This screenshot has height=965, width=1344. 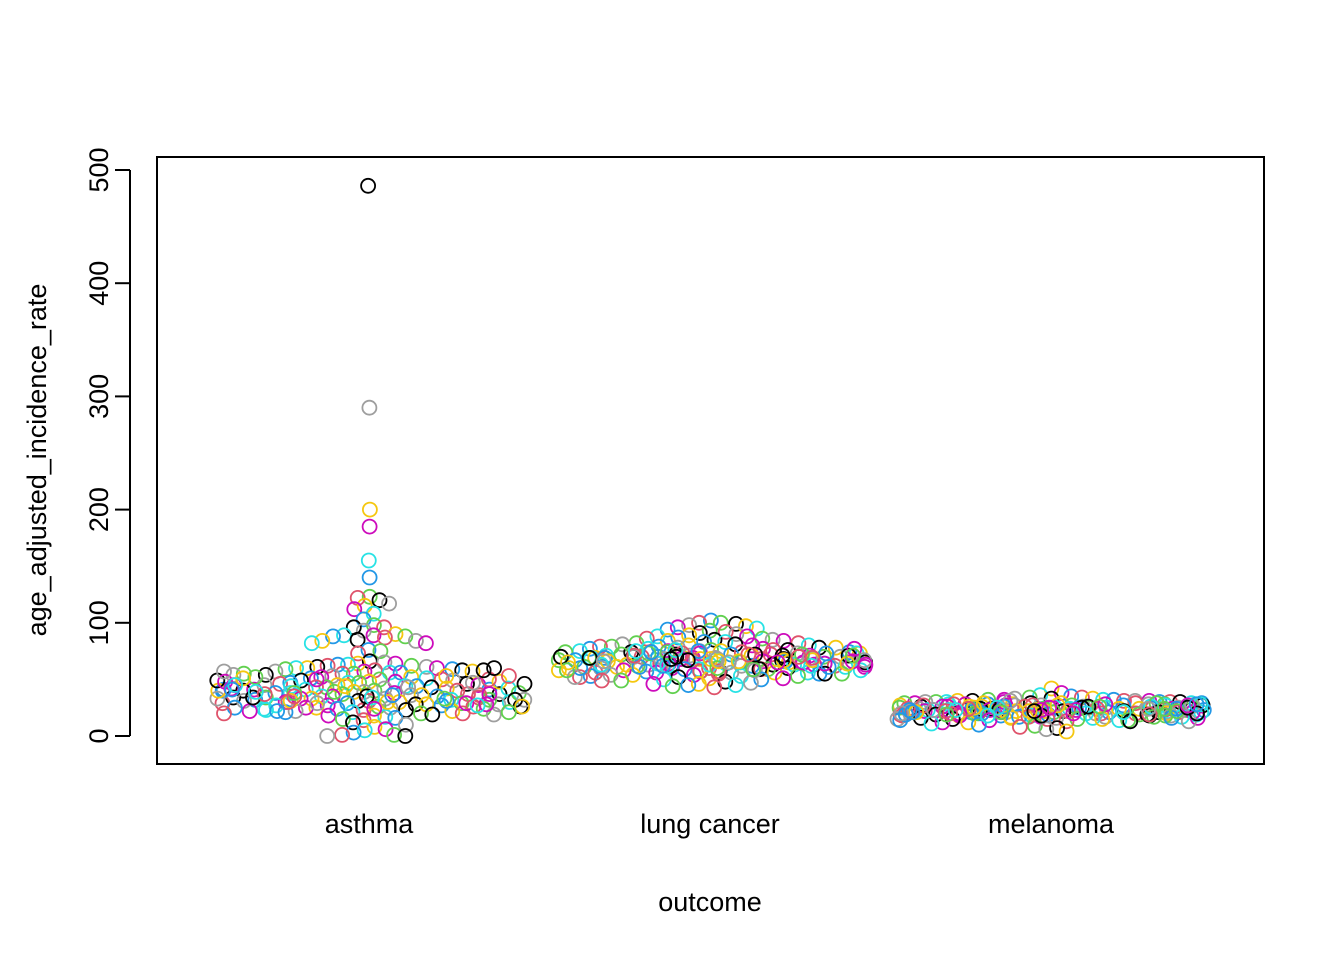 I want to click on y-axis: 0 100 200 300 400 500, so click(x=107, y=445).